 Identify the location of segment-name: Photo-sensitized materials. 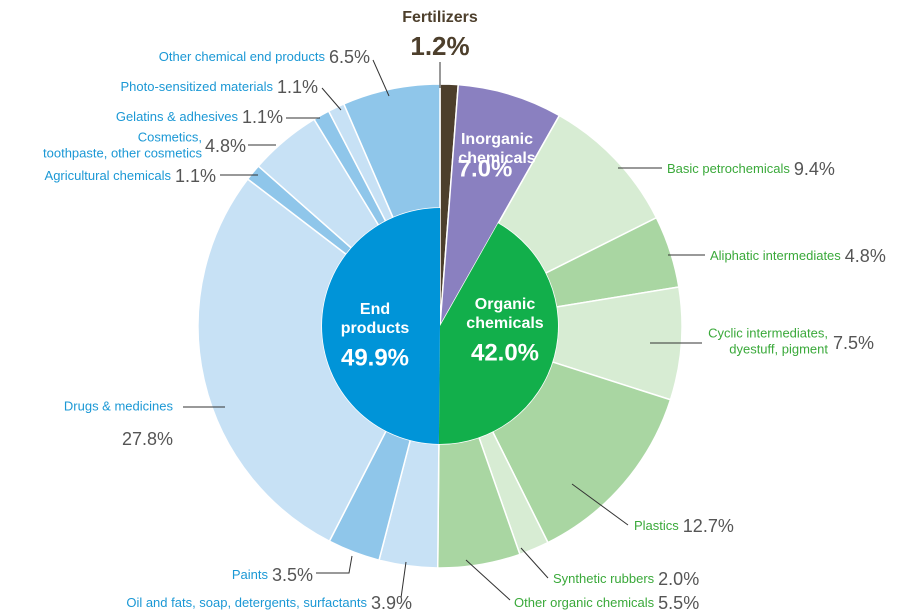
(197, 86).